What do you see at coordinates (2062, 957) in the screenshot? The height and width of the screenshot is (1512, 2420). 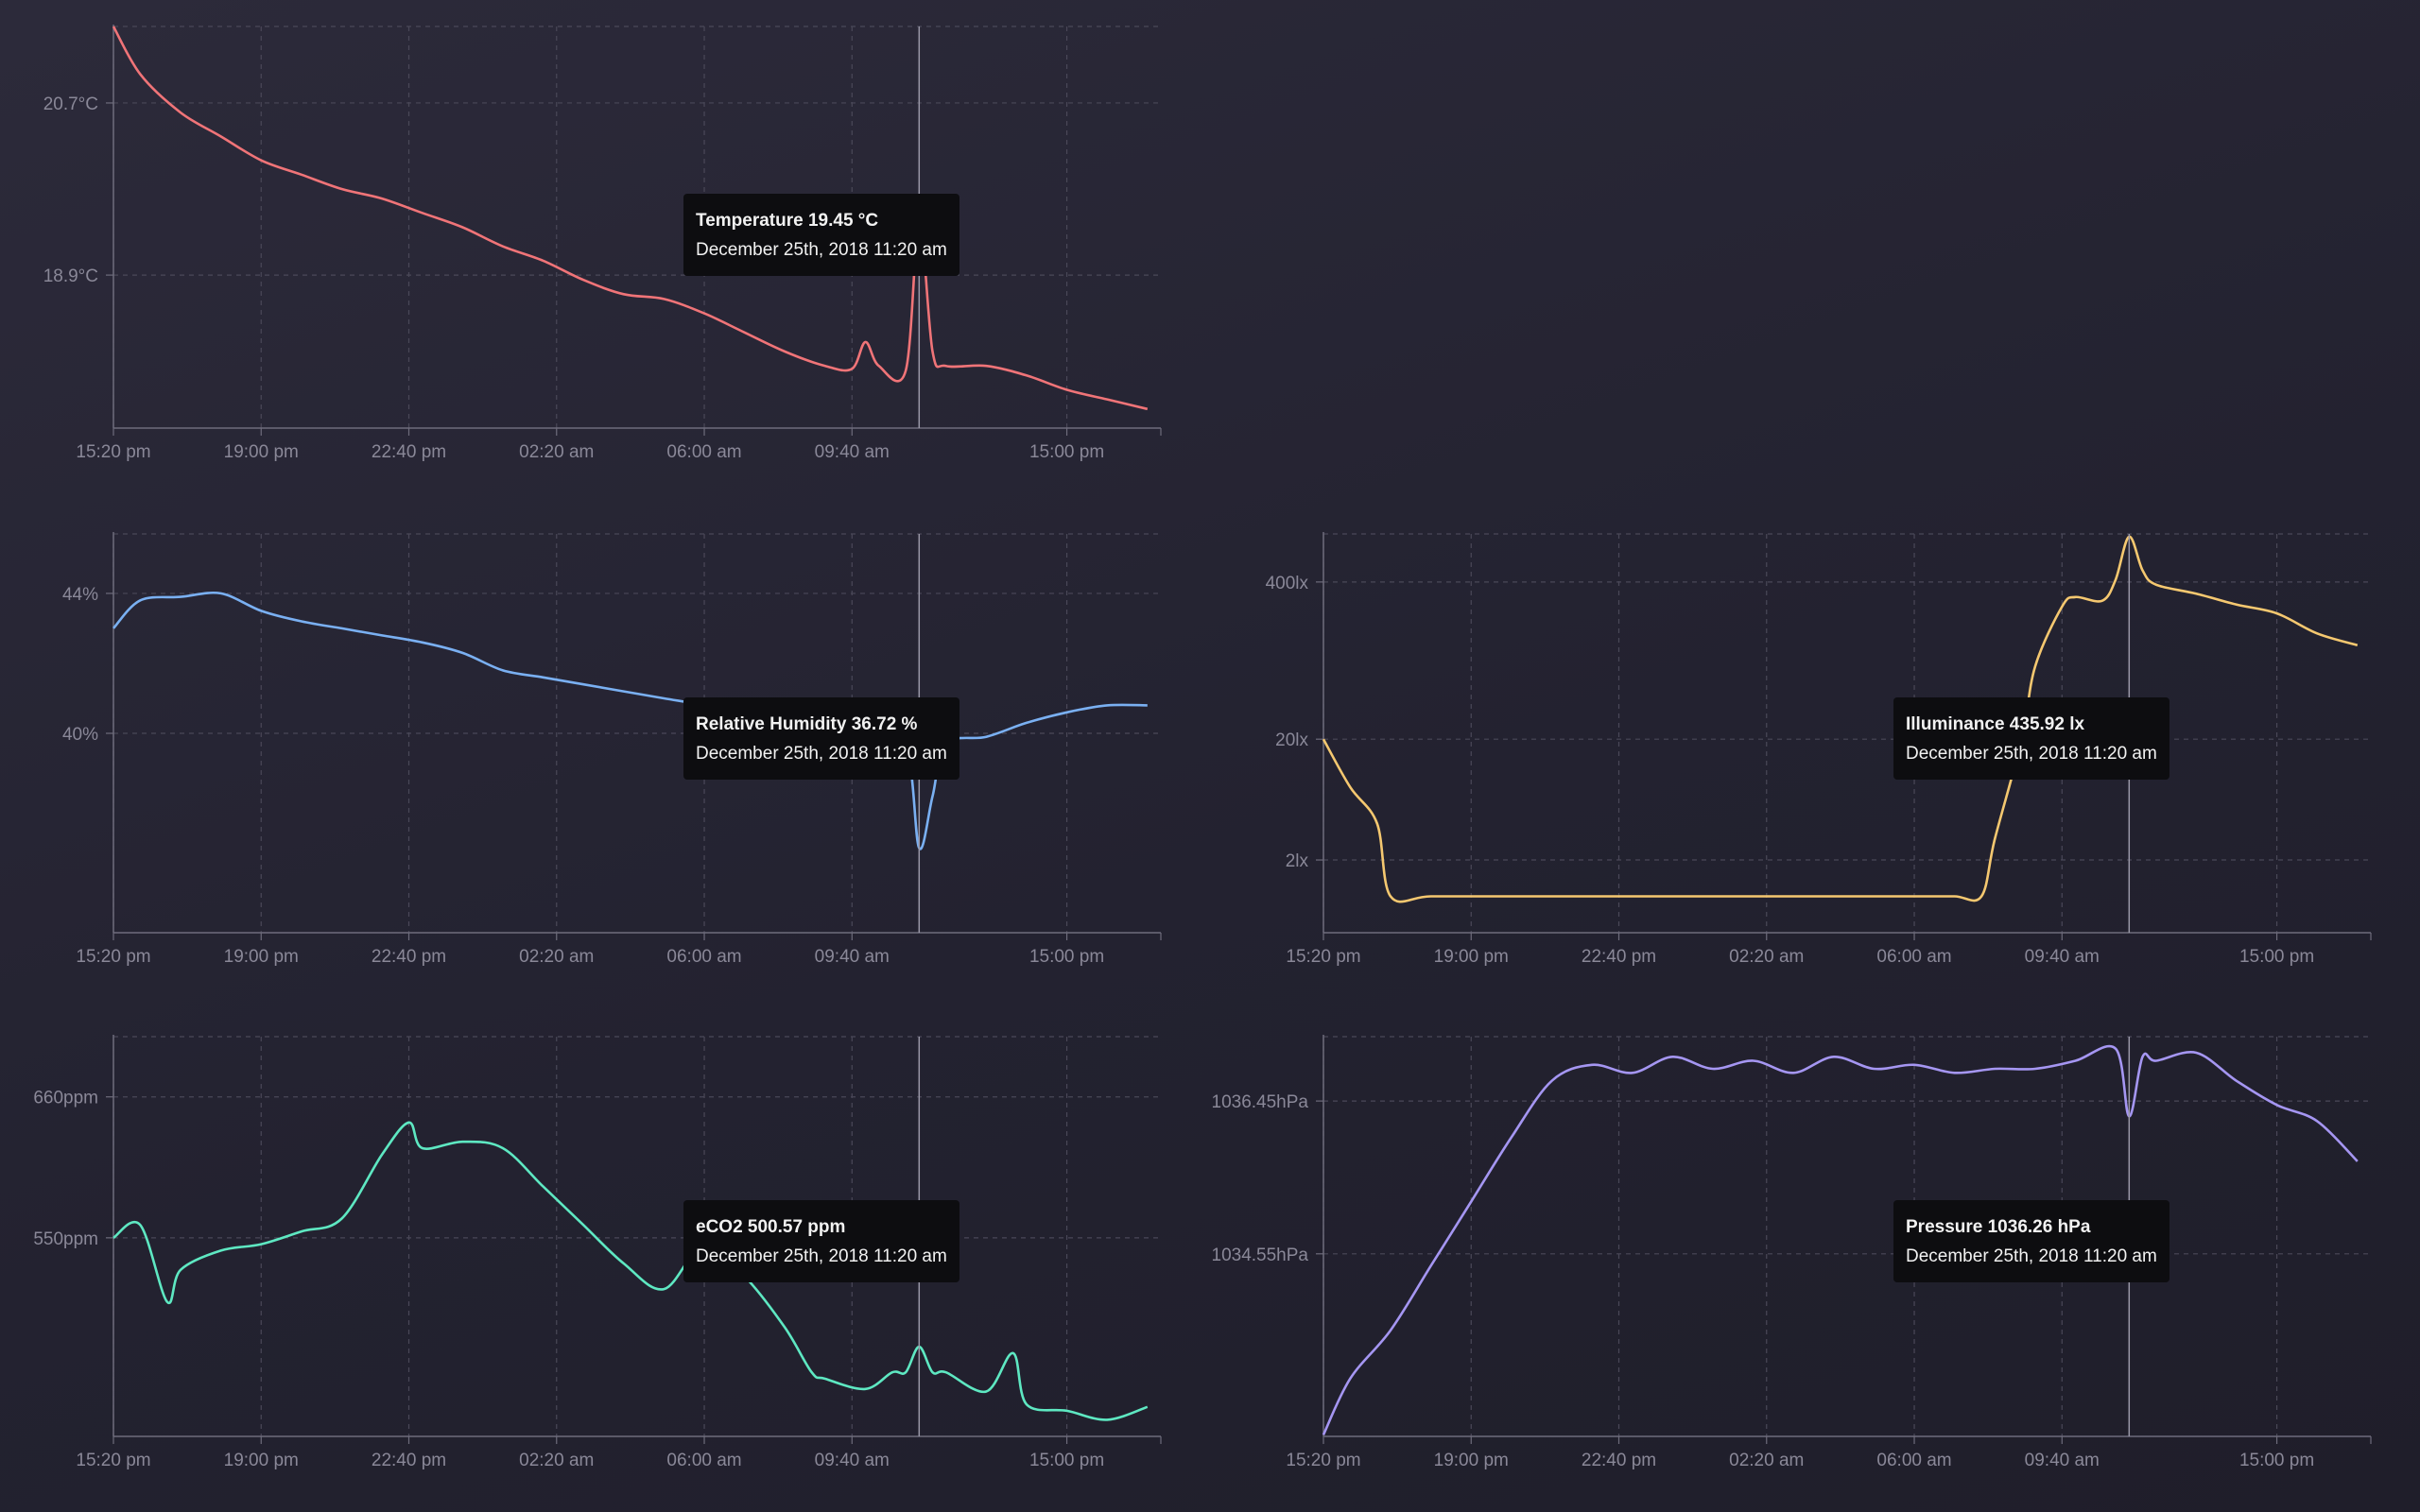 I see `x-tick-label-illuminance-5: 09:40 am` at bounding box center [2062, 957].